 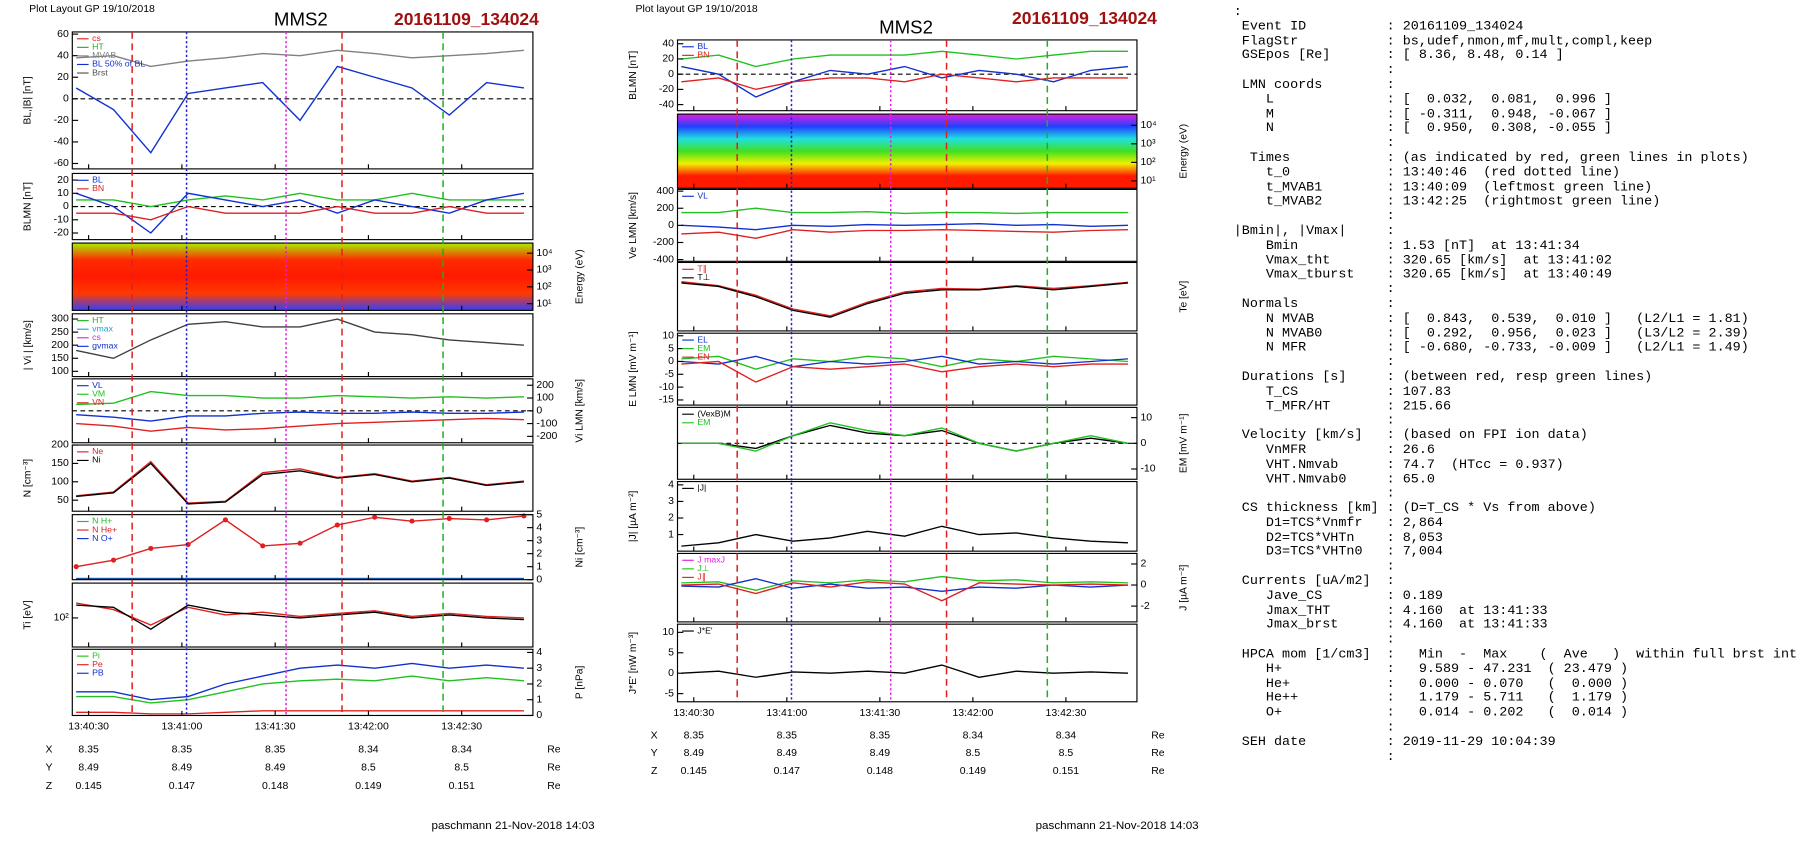 What do you see at coordinates (711, 560) in the screenshot?
I see `legend-label: J maxJ` at bounding box center [711, 560].